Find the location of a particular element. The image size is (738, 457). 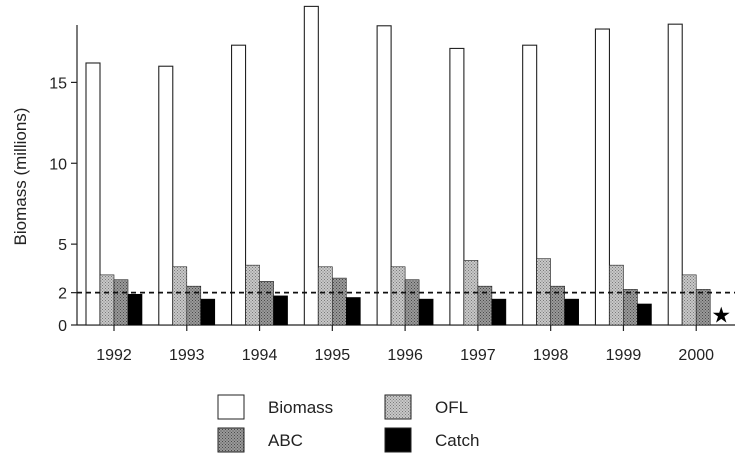

bar-catch-1995 is located at coordinates (353, 311).